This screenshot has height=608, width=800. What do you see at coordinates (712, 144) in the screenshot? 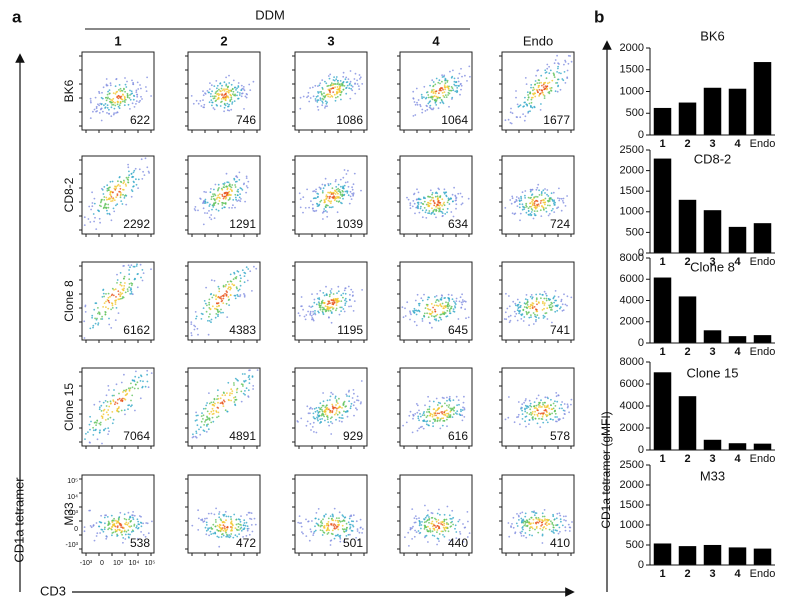
I see `x-tick-label: 3` at bounding box center [712, 144].